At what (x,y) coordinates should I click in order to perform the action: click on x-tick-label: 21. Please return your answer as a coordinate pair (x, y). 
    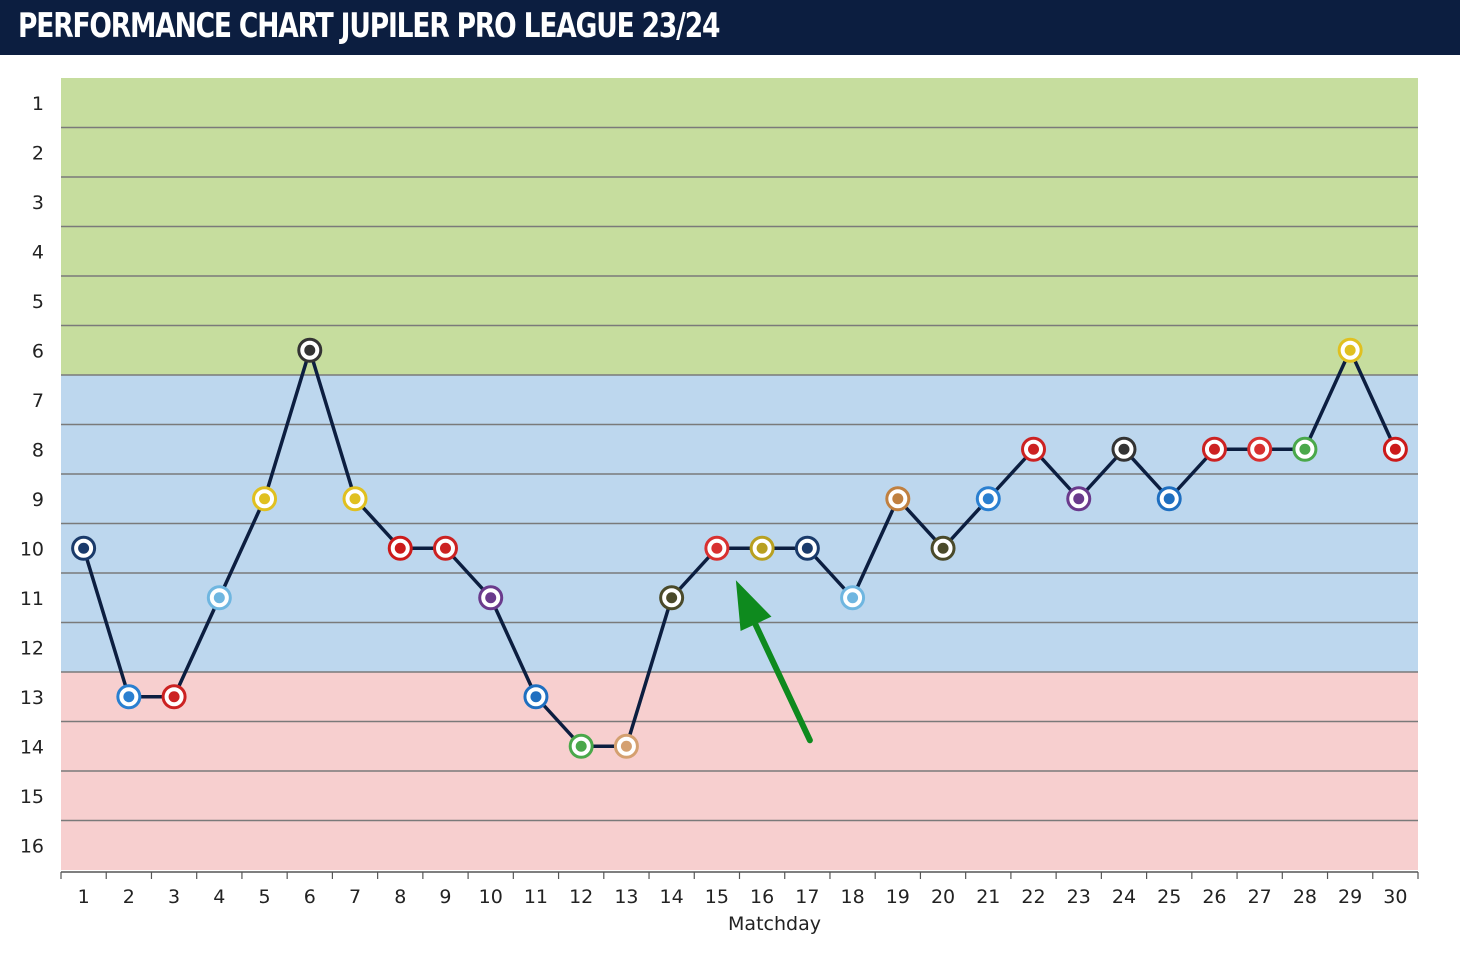
    Looking at the image, I should click on (988, 897).